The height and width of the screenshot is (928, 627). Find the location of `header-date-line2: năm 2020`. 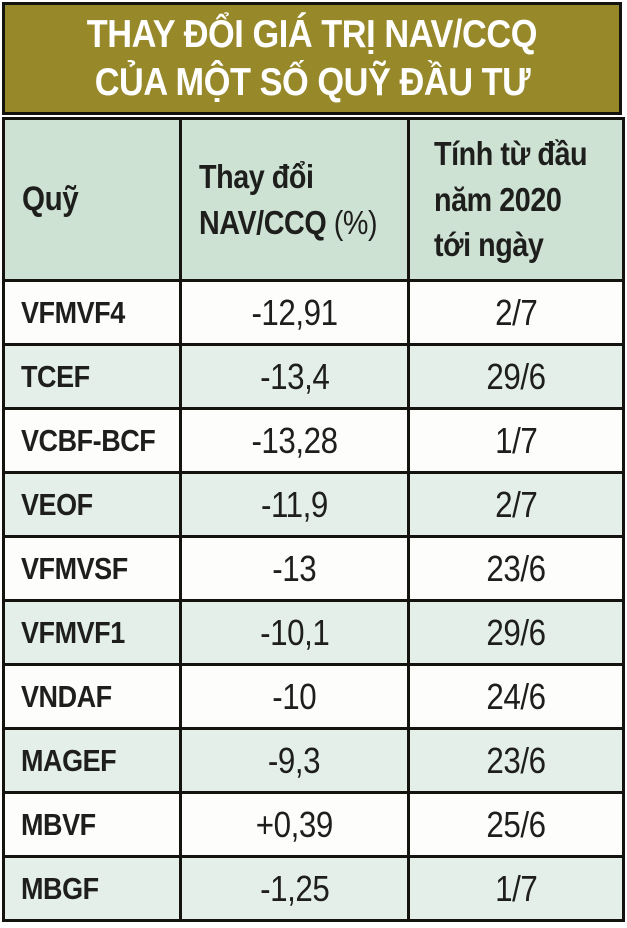

header-date-line2: năm 2020 is located at coordinates (498, 199).